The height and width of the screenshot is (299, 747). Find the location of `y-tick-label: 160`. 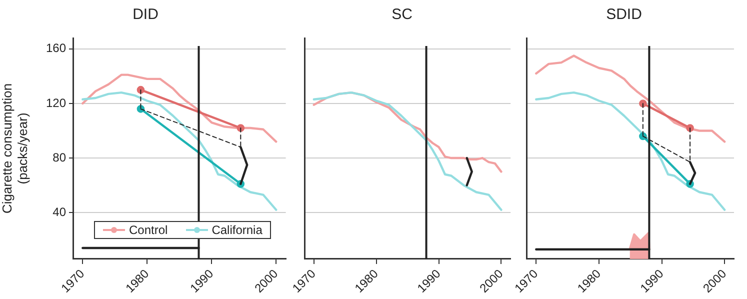

y-tick-label: 160 is located at coordinates (56, 48).